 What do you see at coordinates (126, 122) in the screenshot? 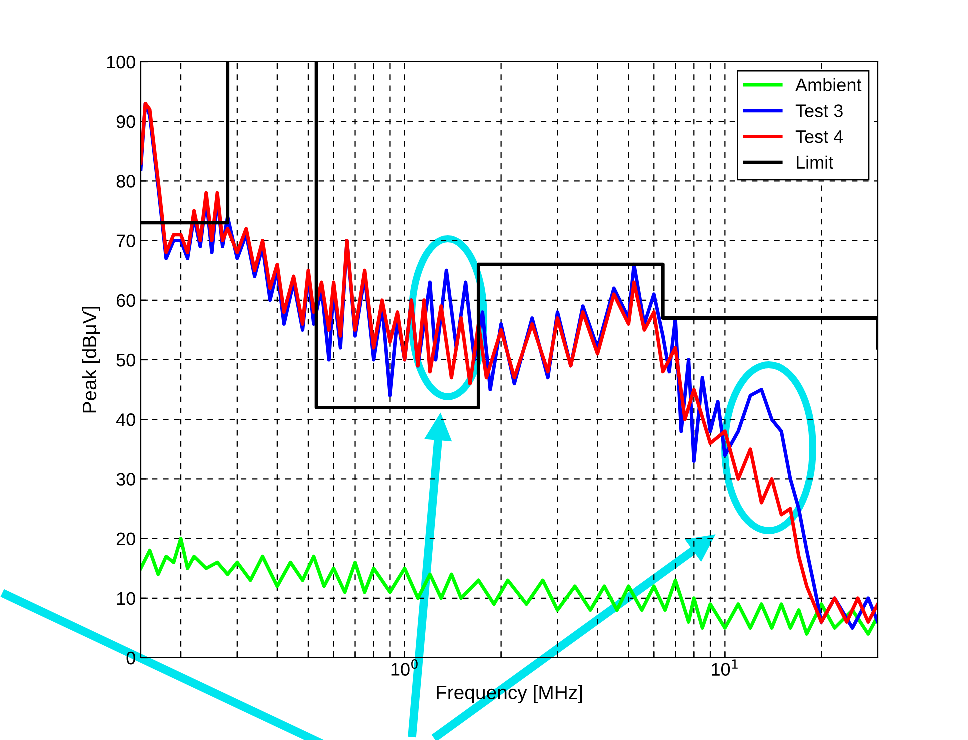
I see `y-tick-label: 90` at bounding box center [126, 122].